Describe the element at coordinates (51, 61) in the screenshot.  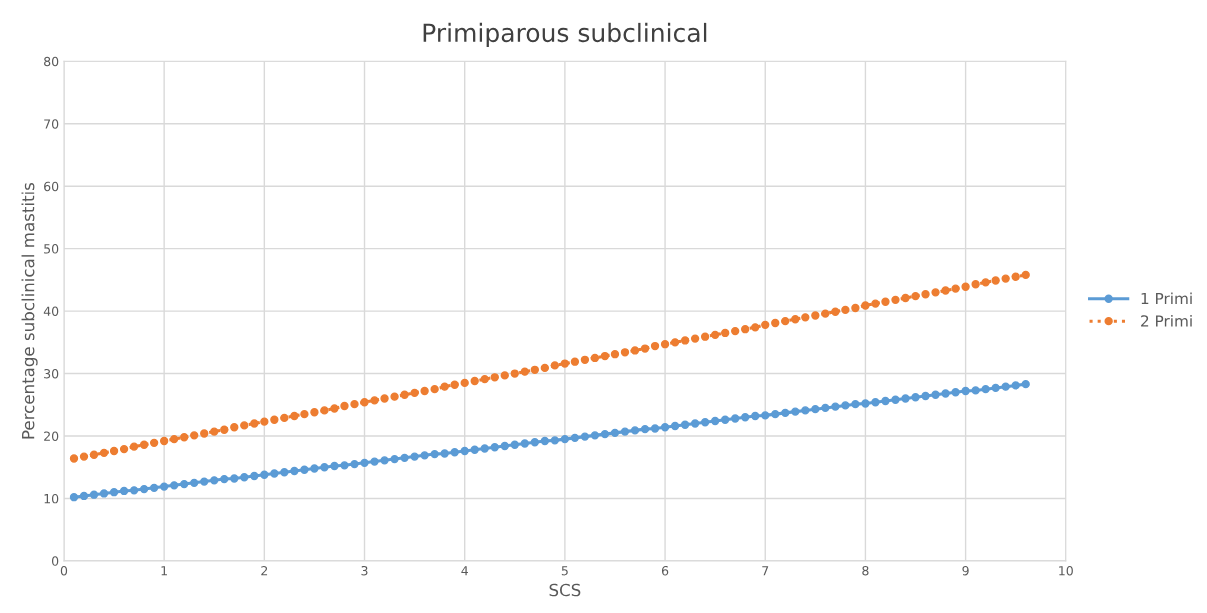
I see `y-tick-label: 80` at that location.